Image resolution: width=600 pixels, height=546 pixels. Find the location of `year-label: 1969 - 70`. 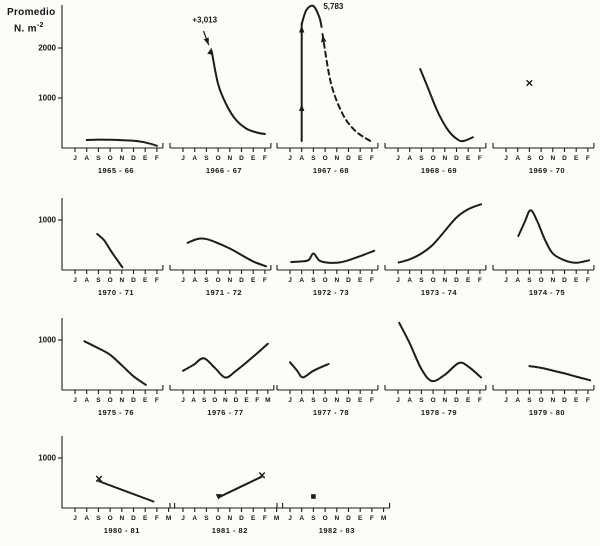

year-label: 1969 - 70 is located at coordinates (547, 170).